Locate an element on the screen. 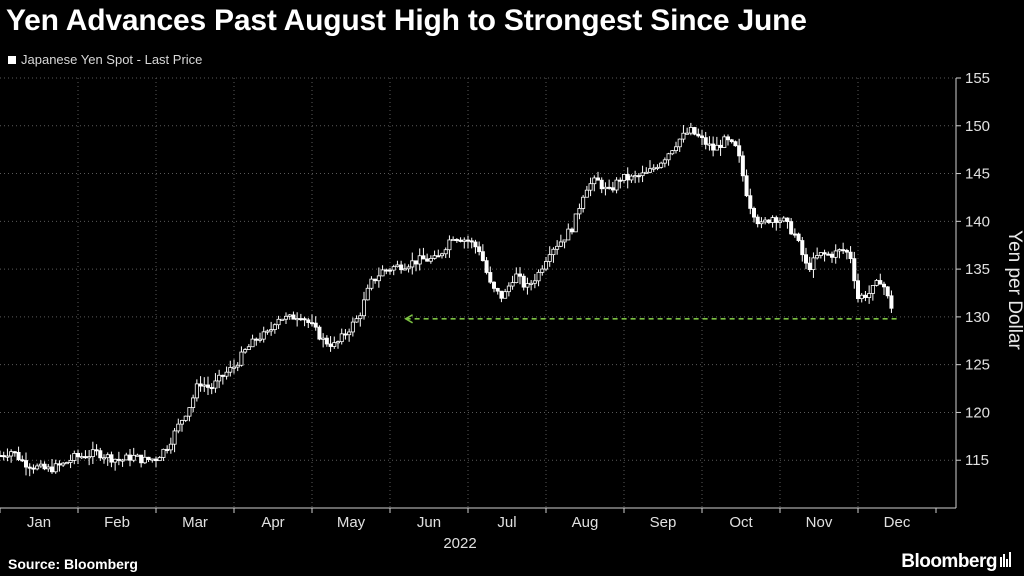  y-axis-label: Yen per Dollar is located at coordinates (1014, 290).